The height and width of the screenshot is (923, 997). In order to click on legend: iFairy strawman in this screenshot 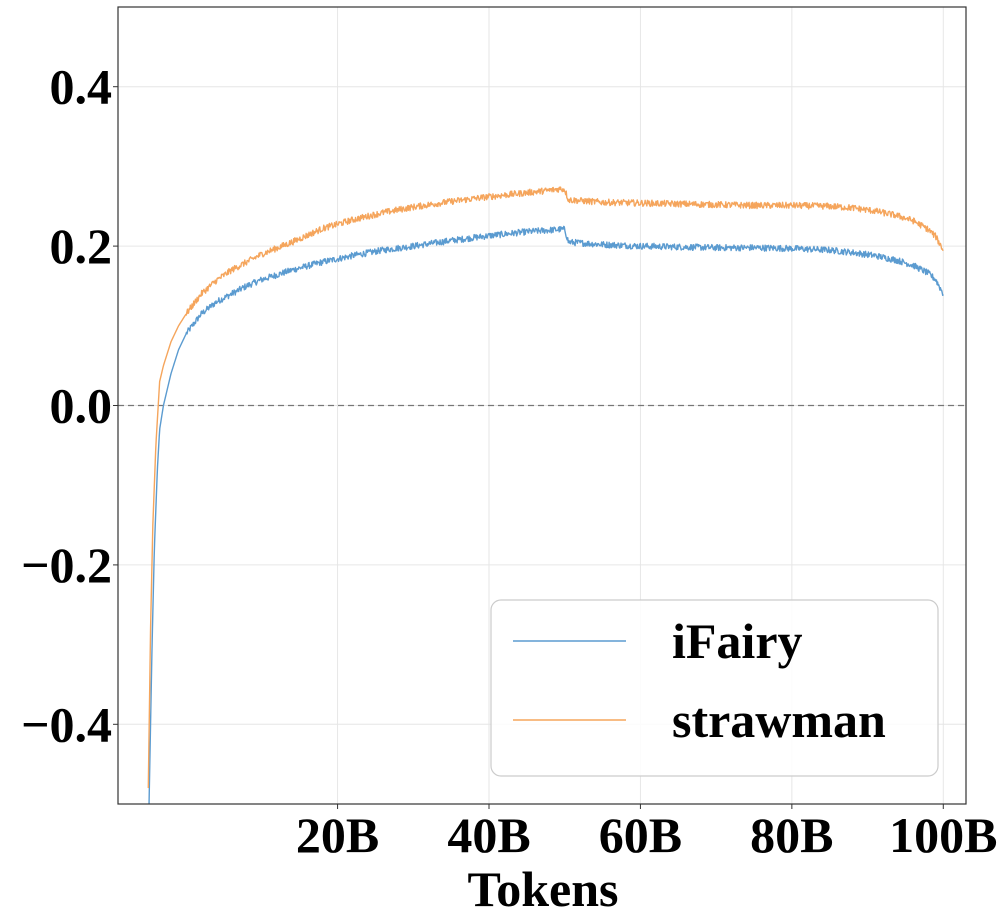, I will do `click(714, 688)`.